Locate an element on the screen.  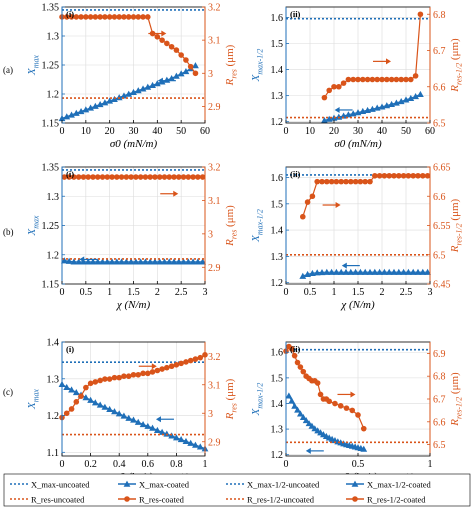
legend-marker is located at coordinates (355, 499).